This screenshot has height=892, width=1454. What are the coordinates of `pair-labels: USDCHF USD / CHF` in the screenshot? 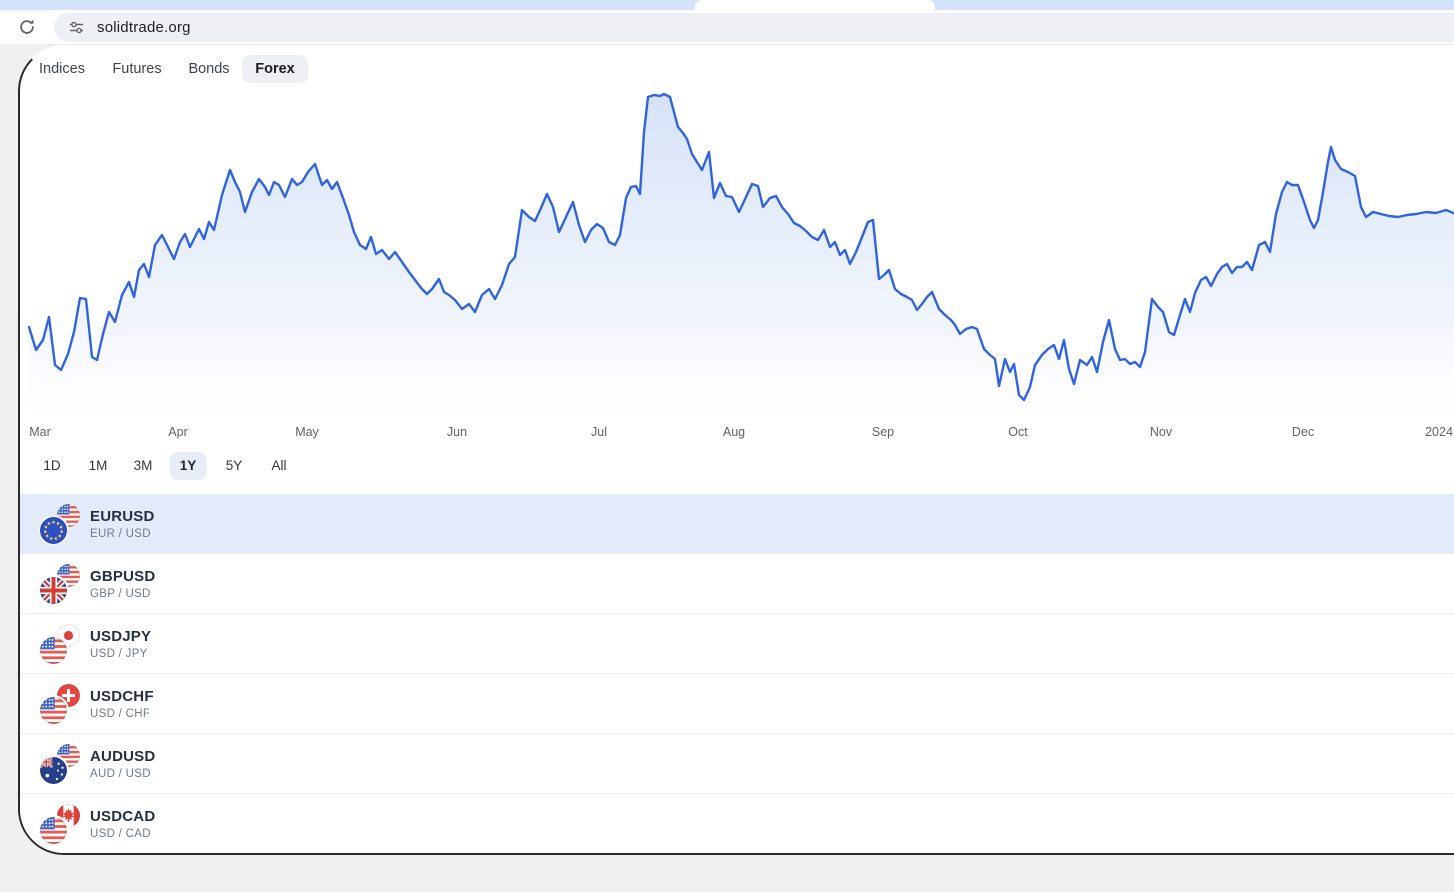 It's located at (122, 704).